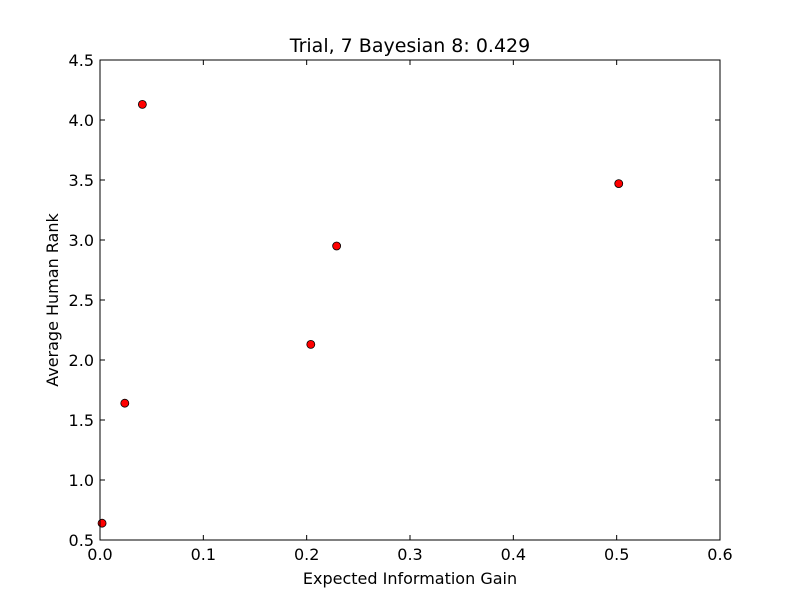 The image size is (800, 600). What do you see at coordinates (410, 578) in the screenshot?
I see `x-axis-label: Expected Information Gain` at bounding box center [410, 578].